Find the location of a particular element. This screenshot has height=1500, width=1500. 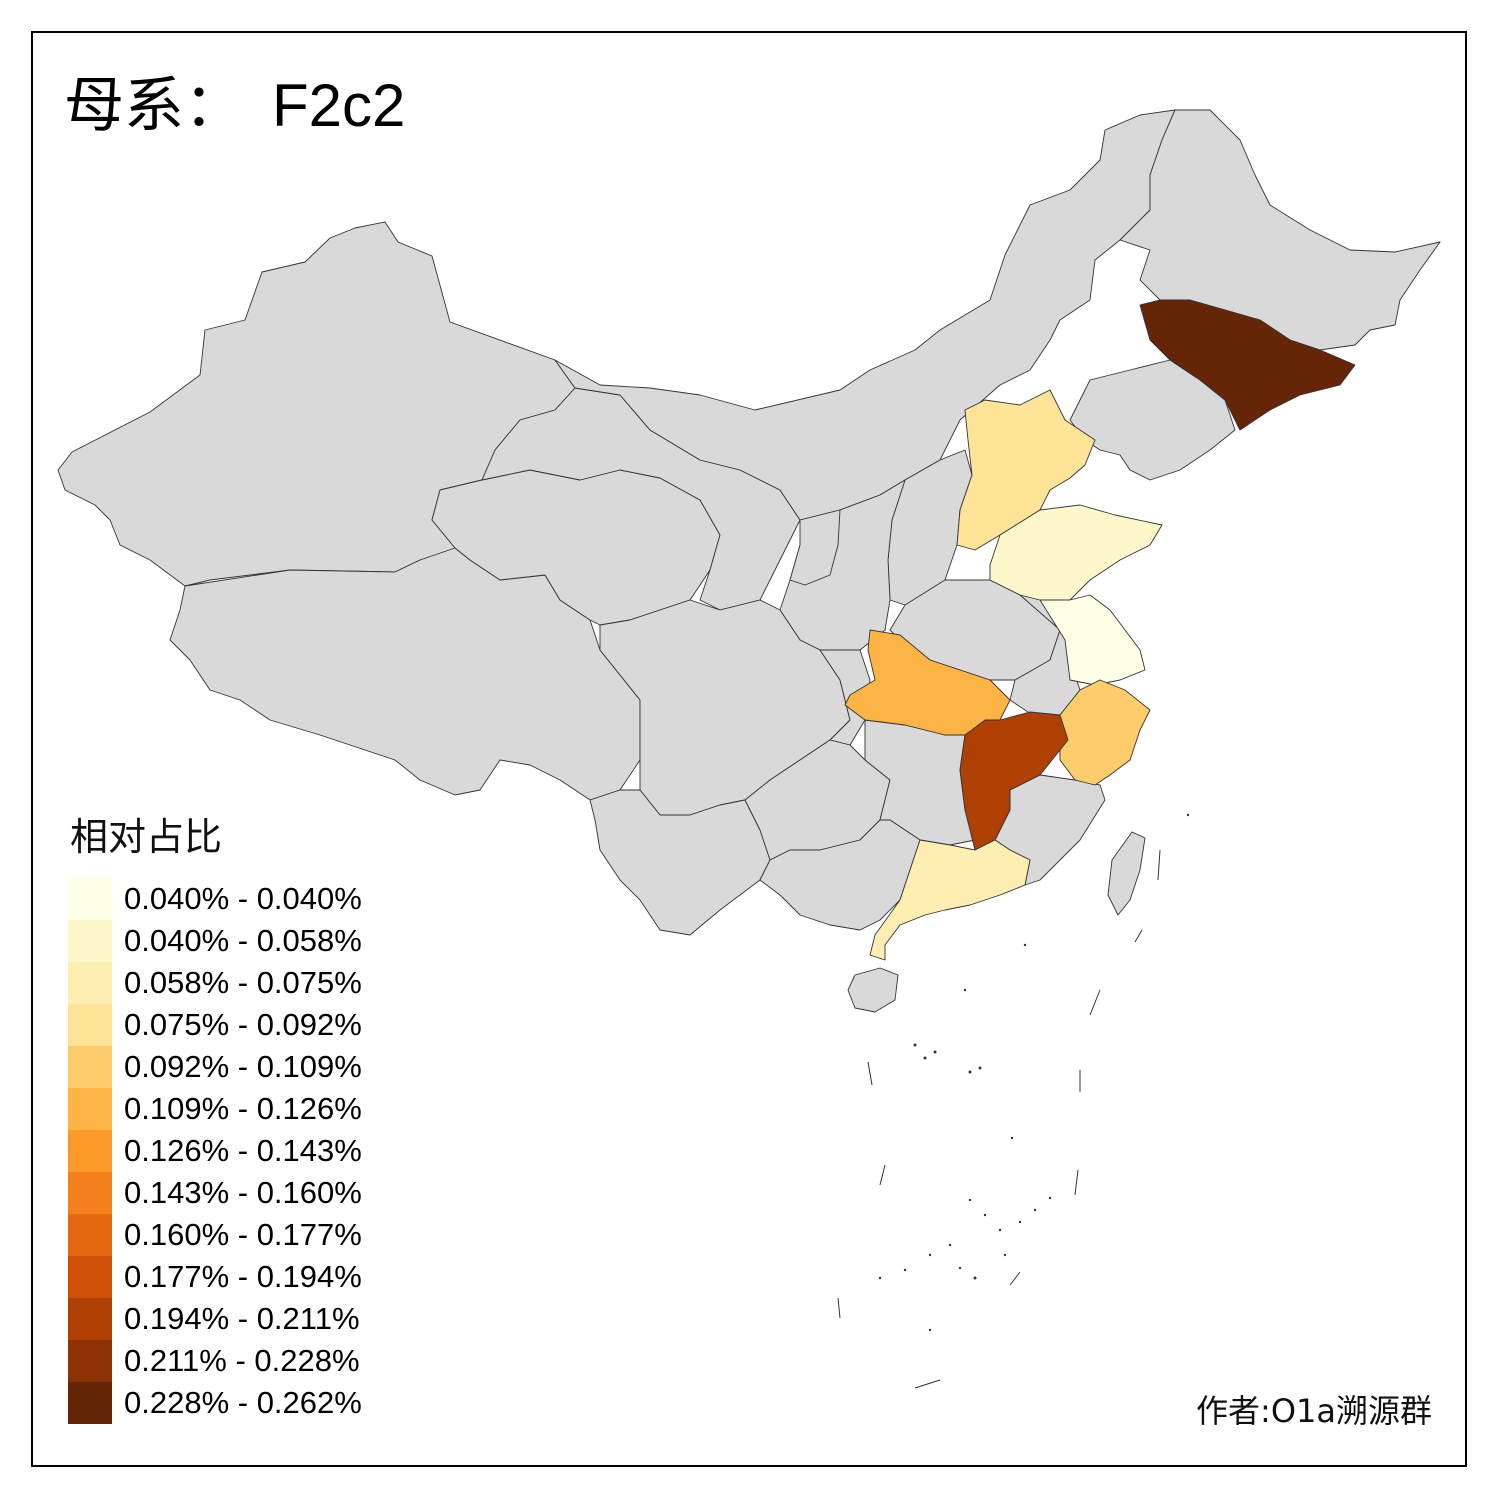

legend-item: 0.109% - 0.126% is located at coordinates (215, 1109).